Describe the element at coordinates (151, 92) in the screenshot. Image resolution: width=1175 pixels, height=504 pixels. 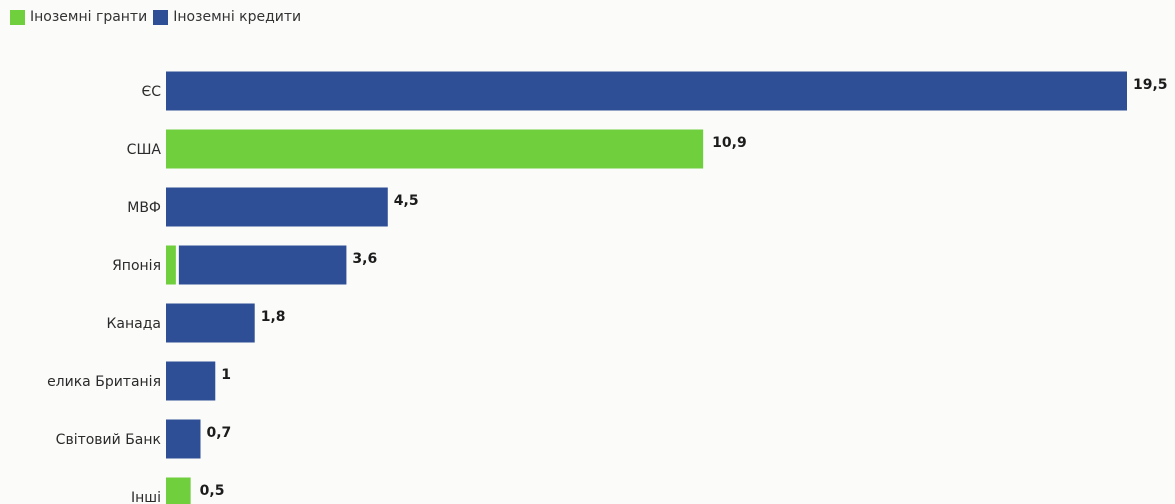
I see `category-label: ЄС` at that location.